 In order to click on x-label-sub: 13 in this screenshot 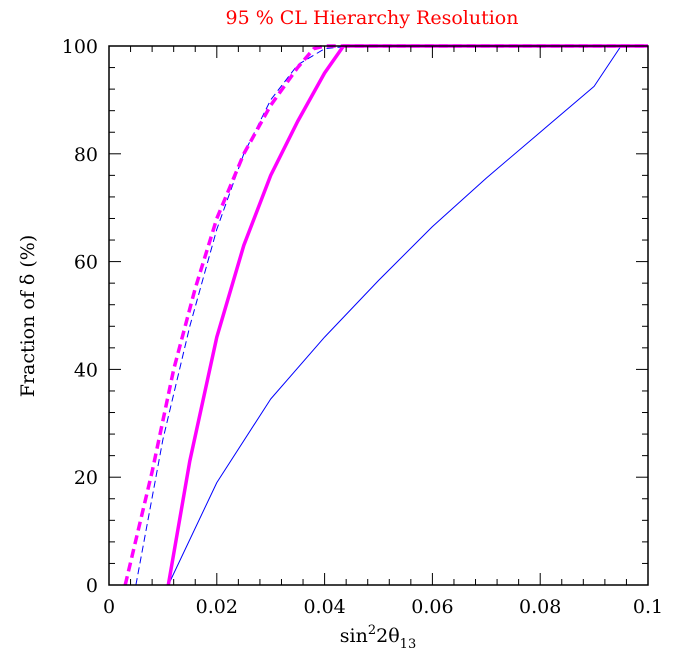, I will do `click(408, 644)`.